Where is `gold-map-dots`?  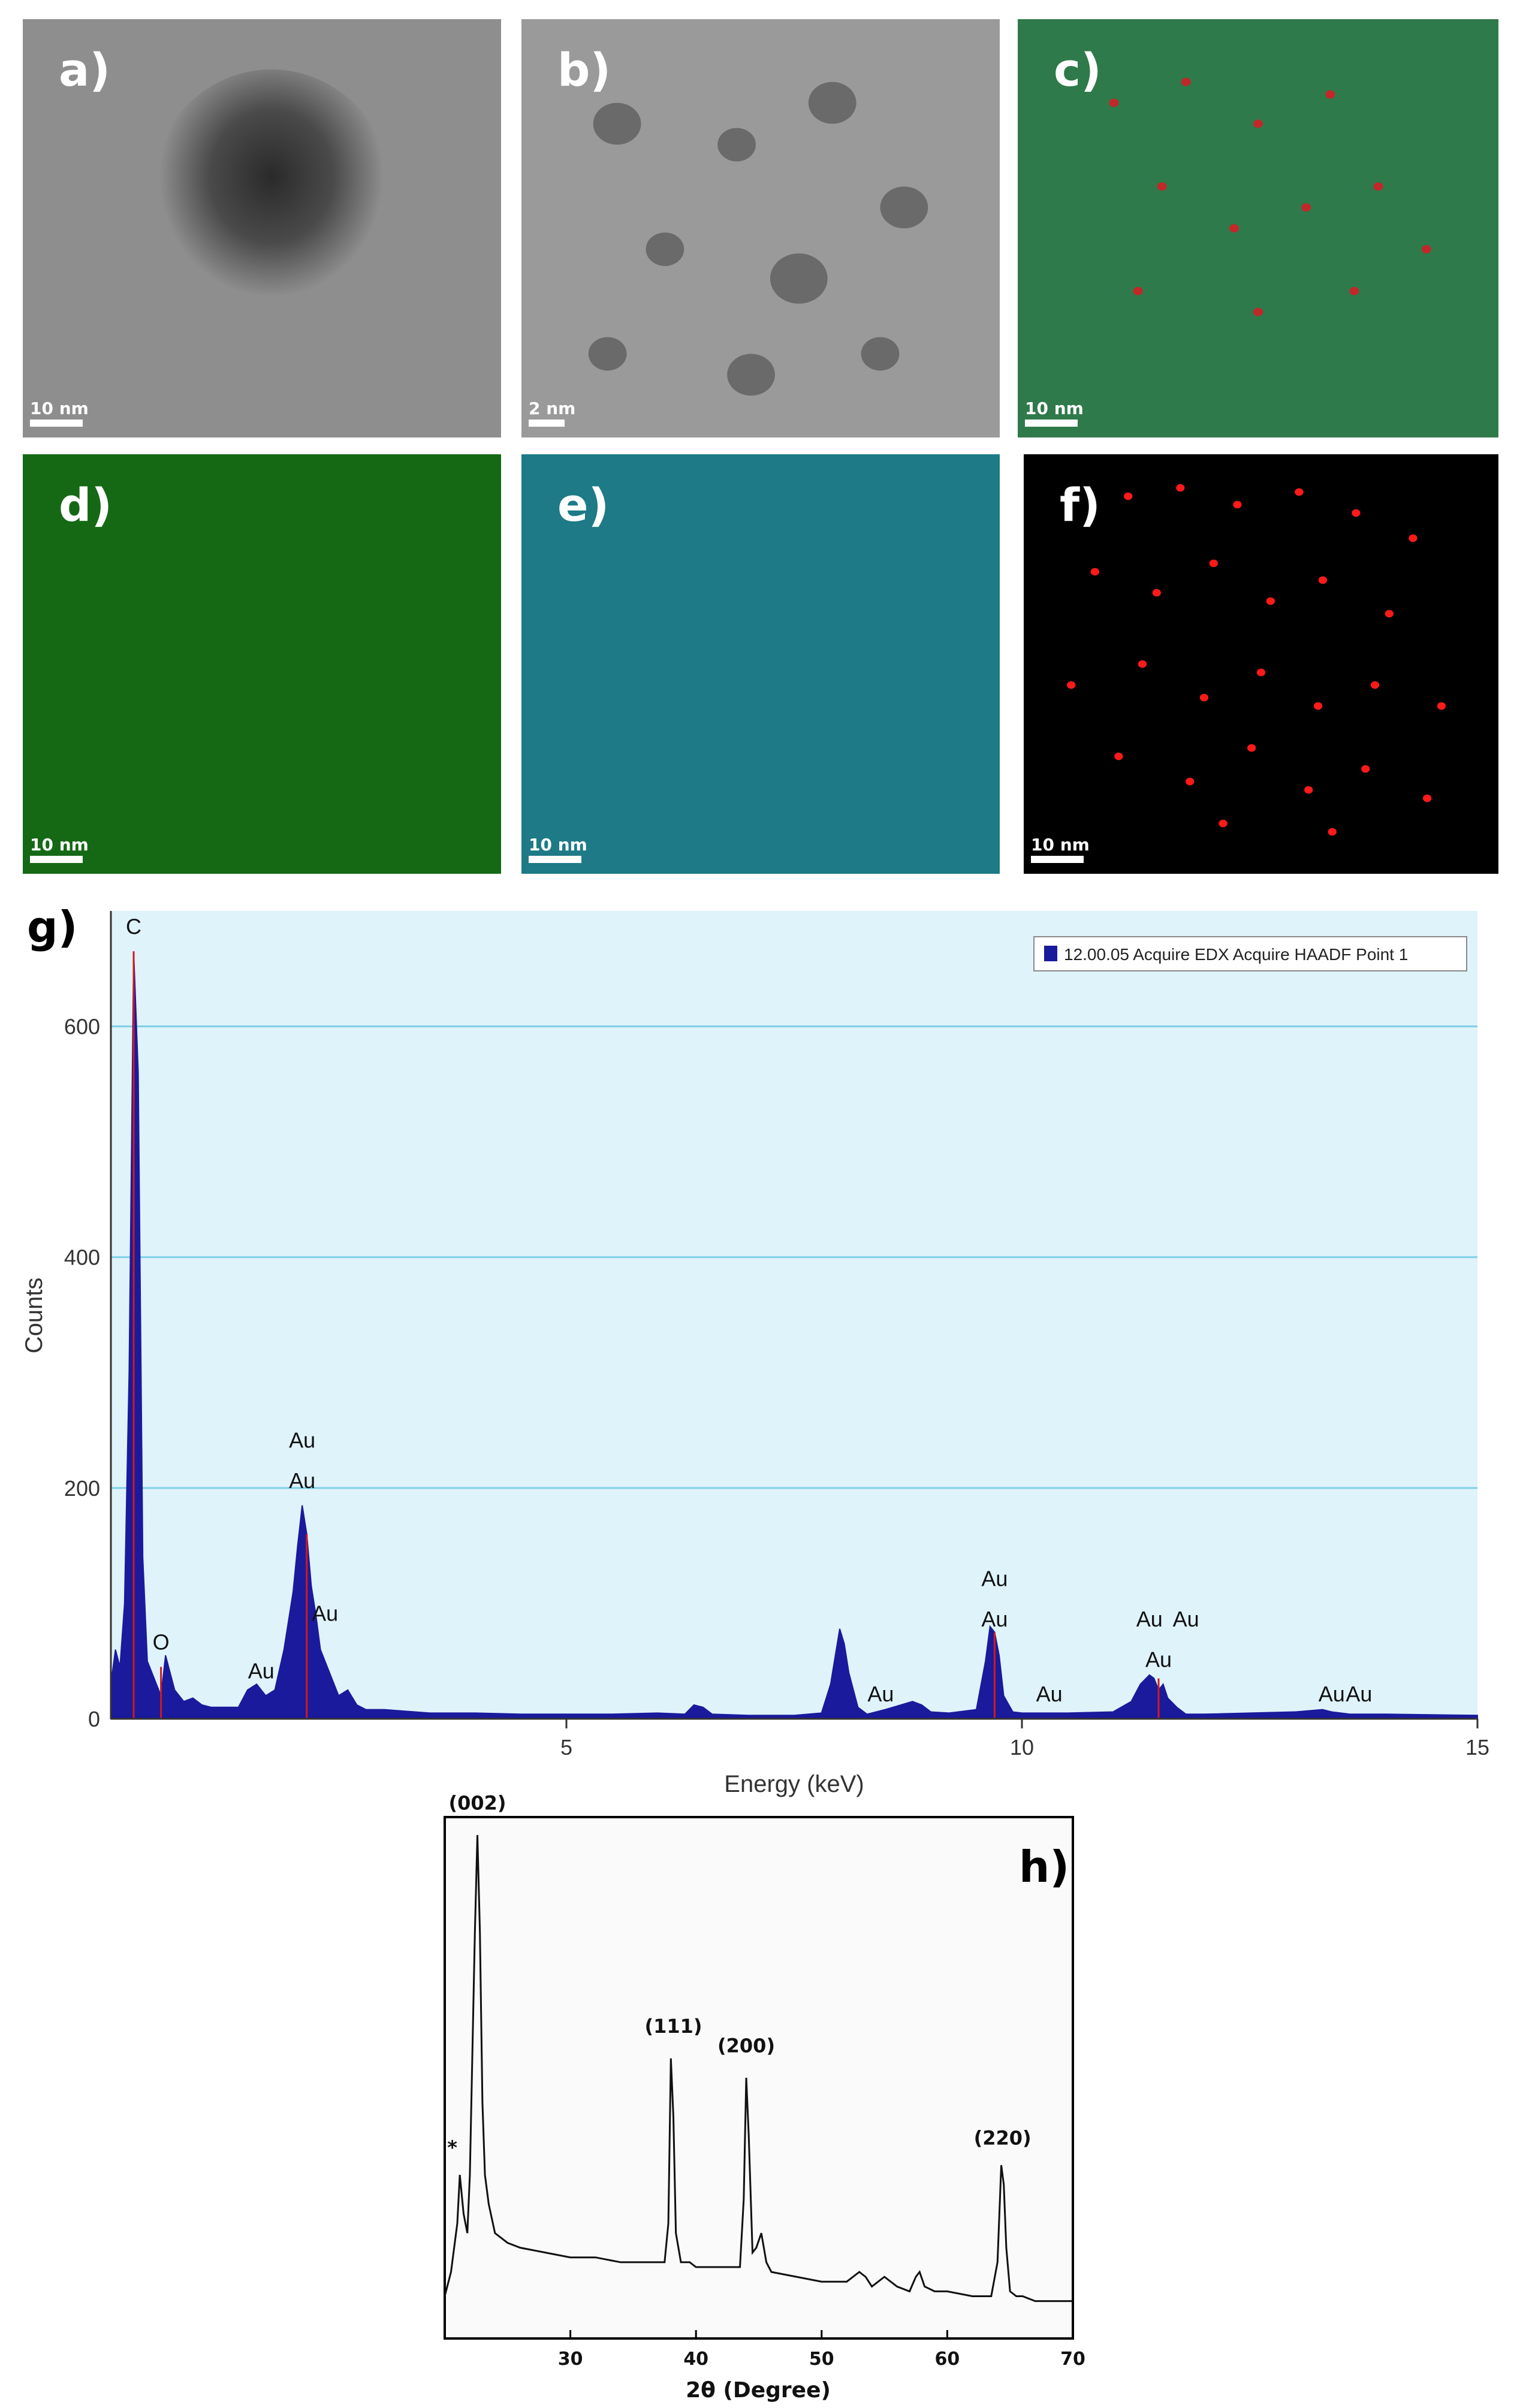 gold-map-dots is located at coordinates (1261, 664).